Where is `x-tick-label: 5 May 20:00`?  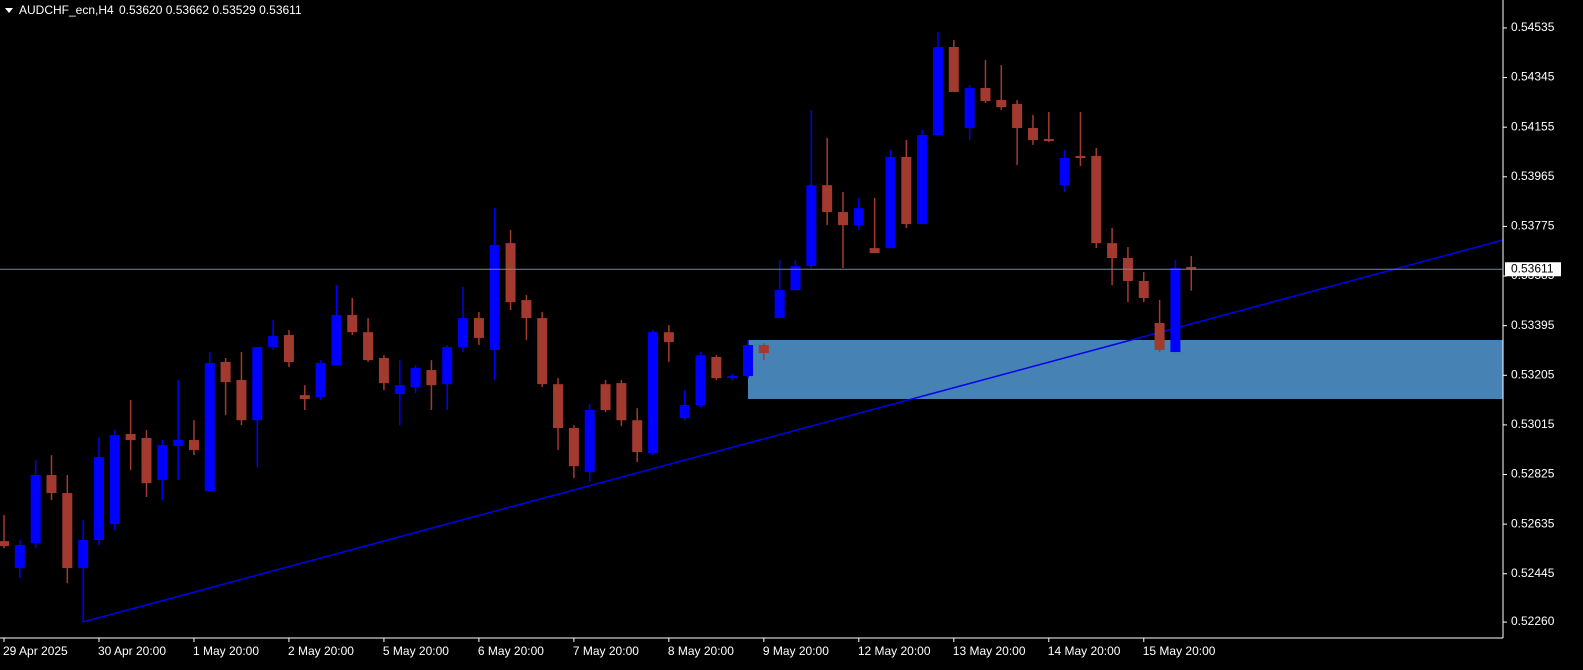 x-tick-label: 5 May 20:00 is located at coordinates (416, 651).